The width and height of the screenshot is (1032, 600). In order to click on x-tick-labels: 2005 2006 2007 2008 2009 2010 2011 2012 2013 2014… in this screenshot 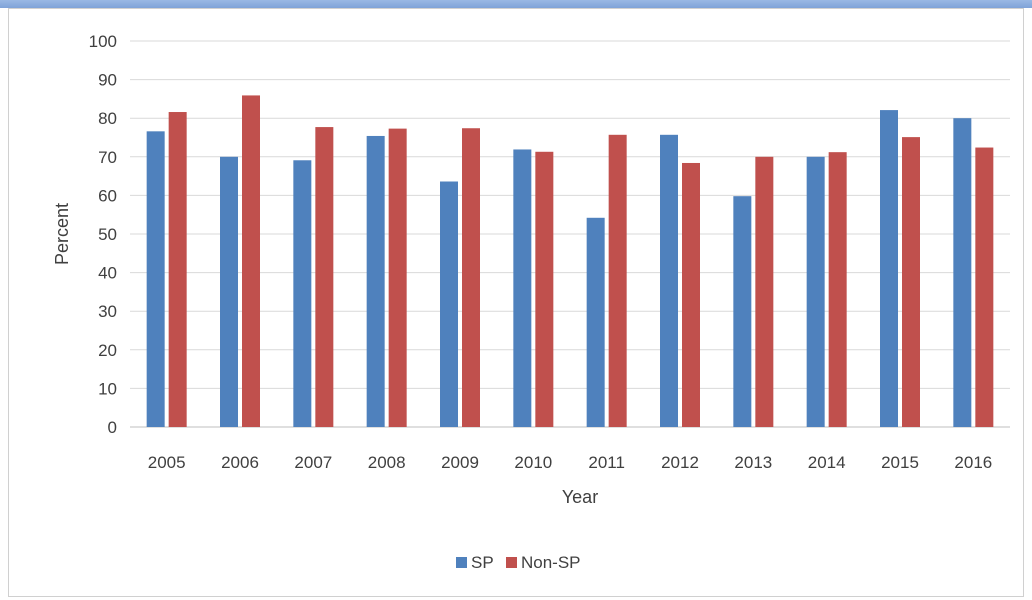, I will do `click(570, 462)`.